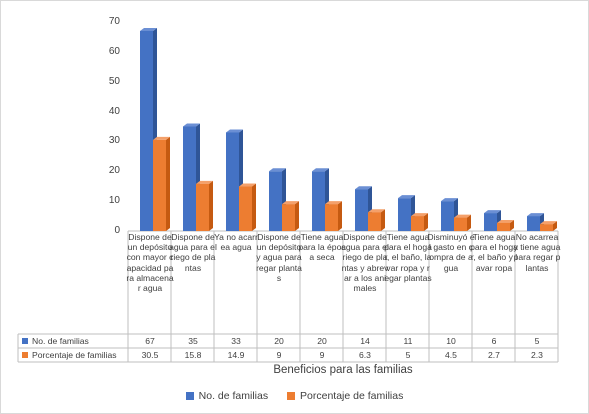  I want to click on chart-legend: No. de familias Porcentaje de familias, so click(294, 396).